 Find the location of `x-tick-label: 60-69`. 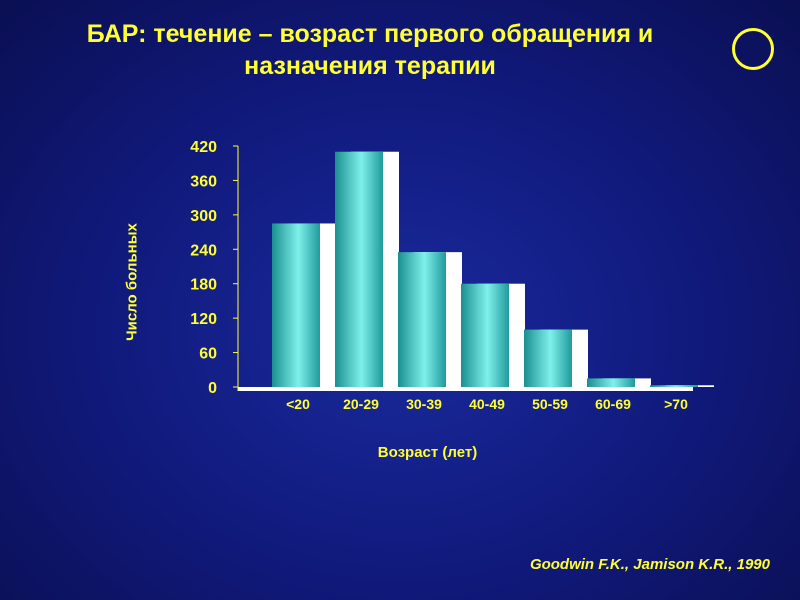

x-tick-label: 60-69 is located at coordinates (613, 404).